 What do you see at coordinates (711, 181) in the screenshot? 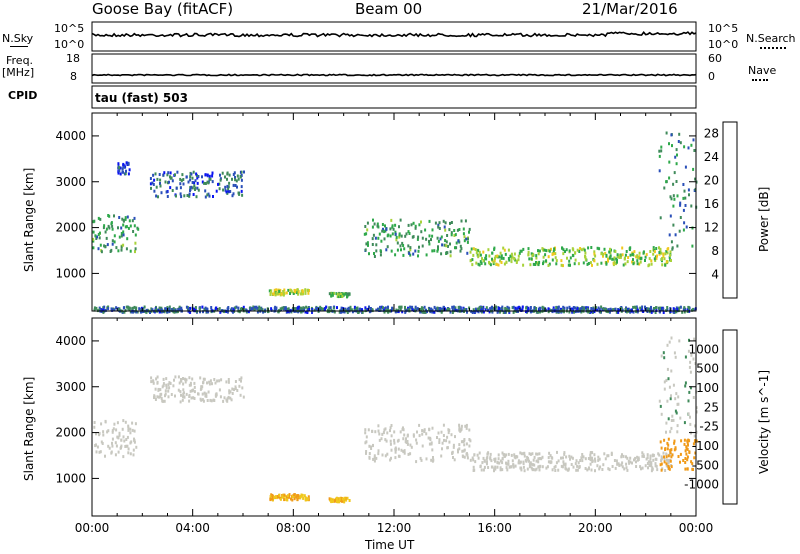
I see `power-colorbar-tick: 20` at bounding box center [711, 181].